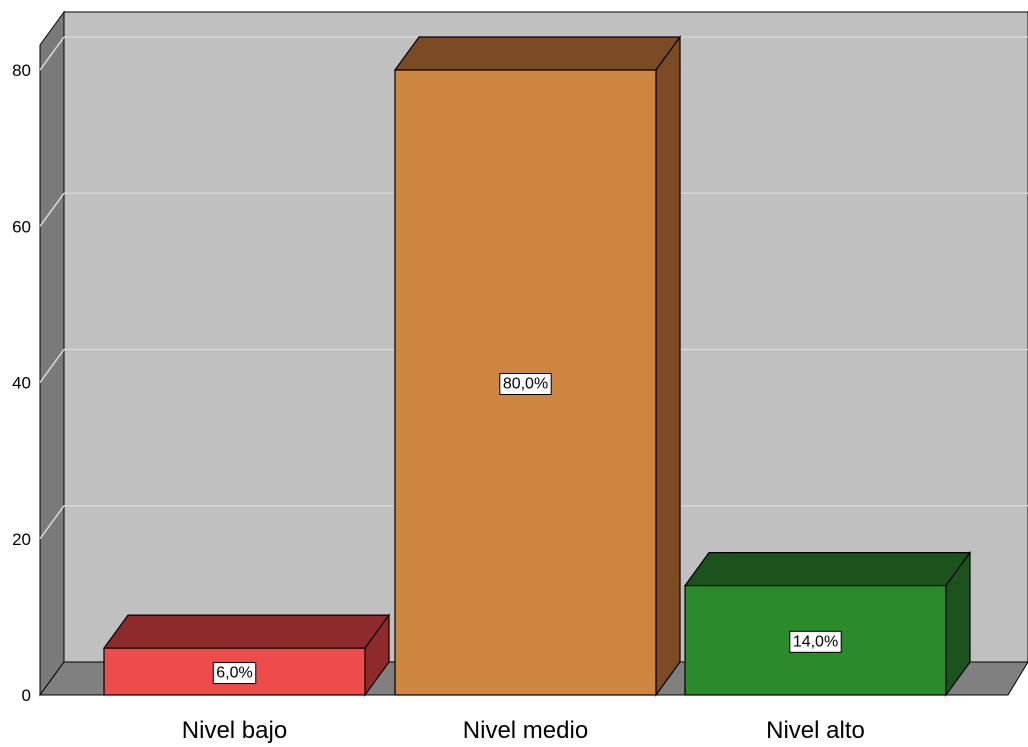  What do you see at coordinates (234, 730) in the screenshot?
I see `x-category-label: Nivel bajo` at bounding box center [234, 730].